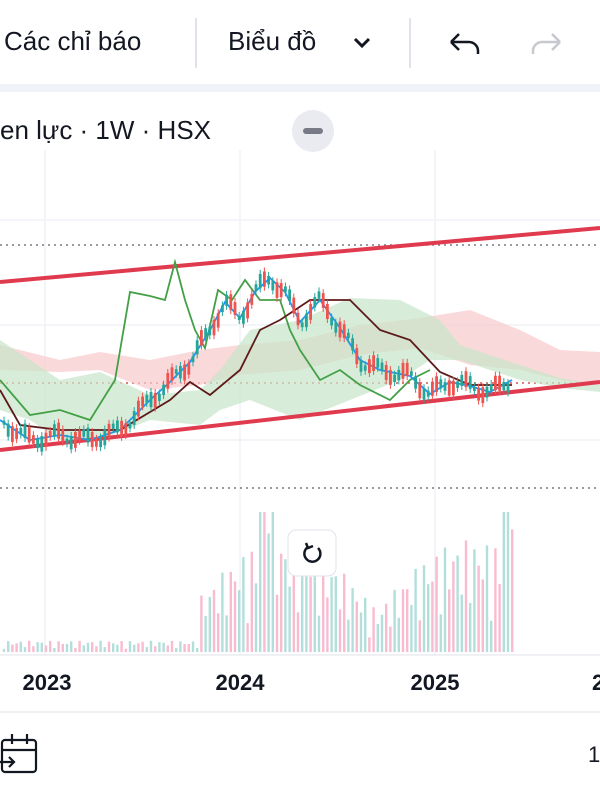  What do you see at coordinates (465, 43) in the screenshot?
I see `undo-button` at bounding box center [465, 43].